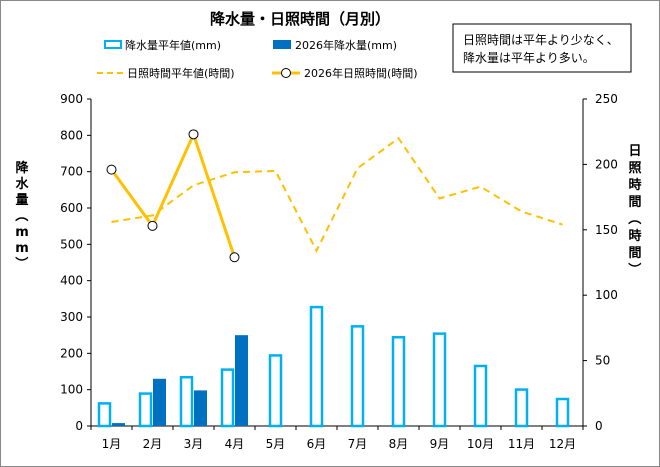 The width and height of the screenshot is (660, 467). Describe the element at coordinates (71, 244) in the screenshot. I see `y-left-tick-label: 500` at that location.